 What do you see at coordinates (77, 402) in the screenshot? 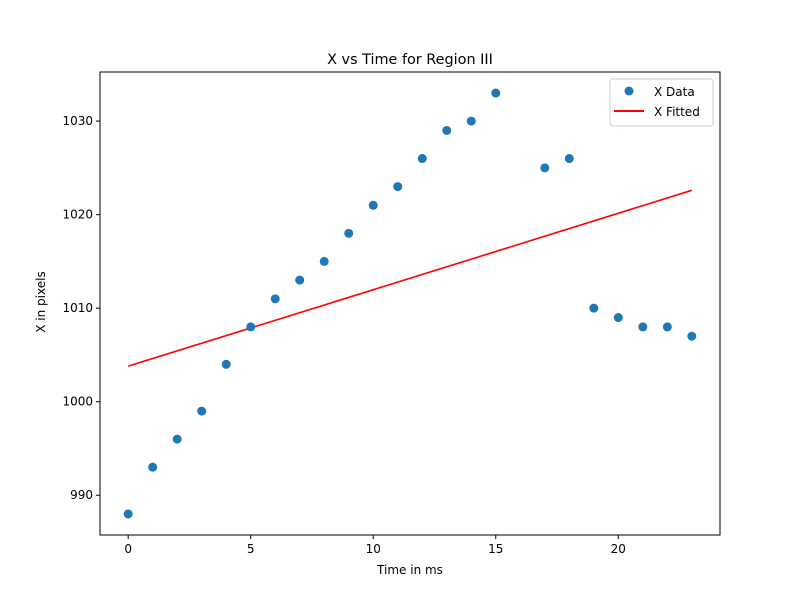
I see `y-tick-label: 1000` at bounding box center [77, 402].